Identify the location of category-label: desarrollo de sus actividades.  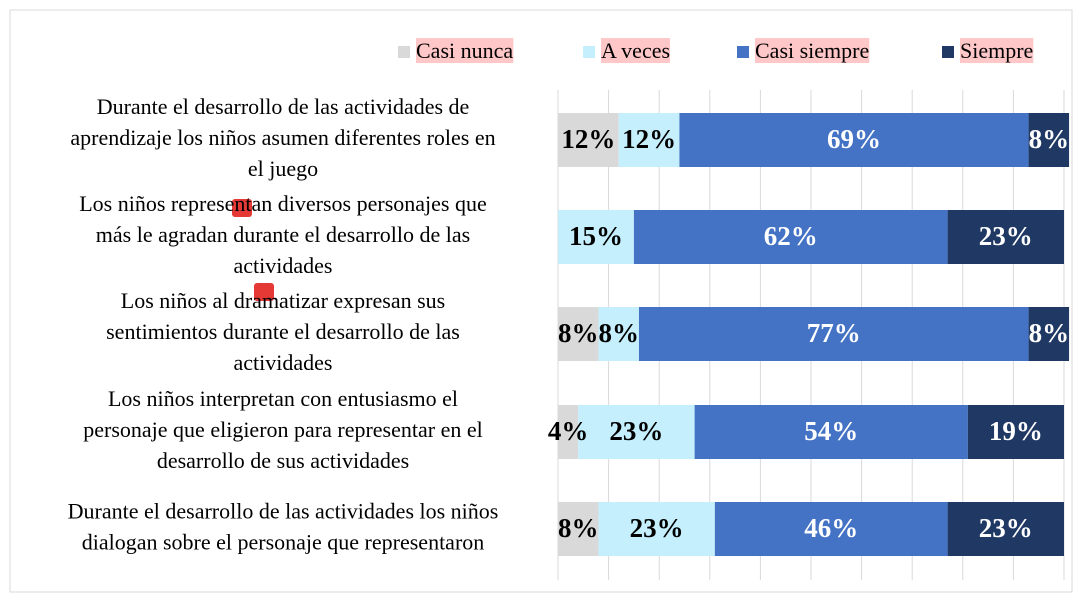
(283, 460).